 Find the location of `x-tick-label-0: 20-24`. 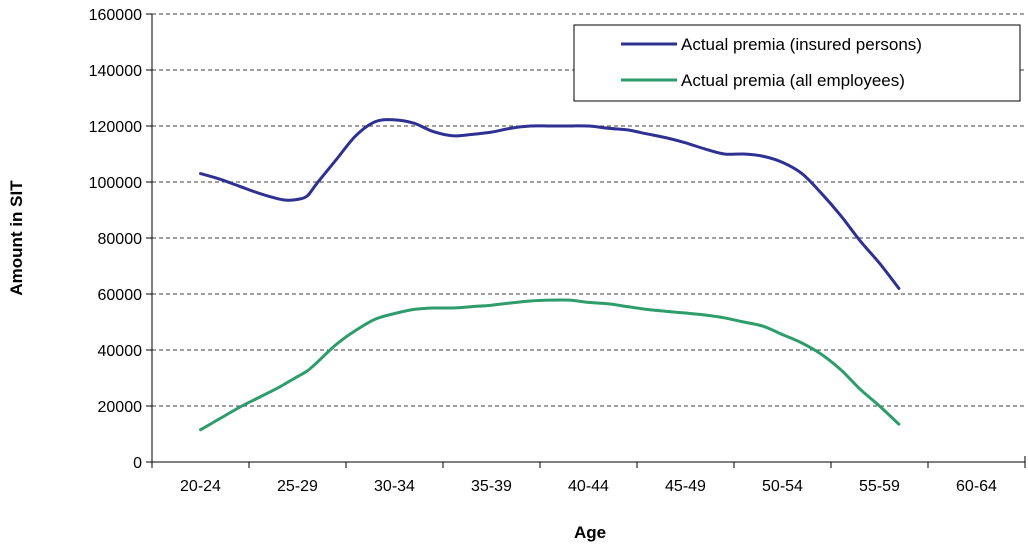

x-tick-label-0: 20-24 is located at coordinates (200, 486).